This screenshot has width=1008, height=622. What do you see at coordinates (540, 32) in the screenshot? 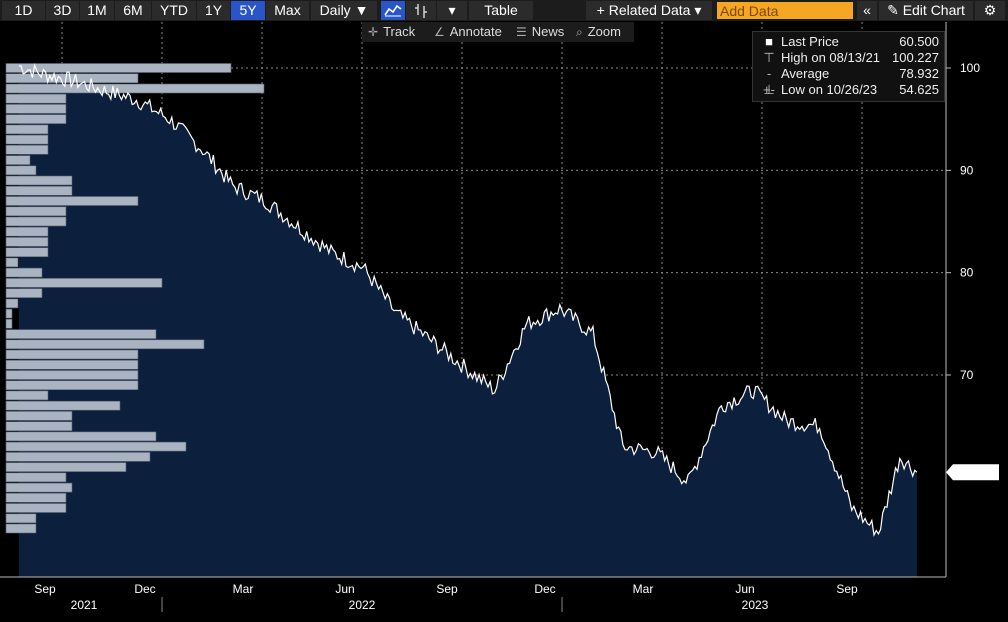
I see `news-button: ☰ News` at bounding box center [540, 32].